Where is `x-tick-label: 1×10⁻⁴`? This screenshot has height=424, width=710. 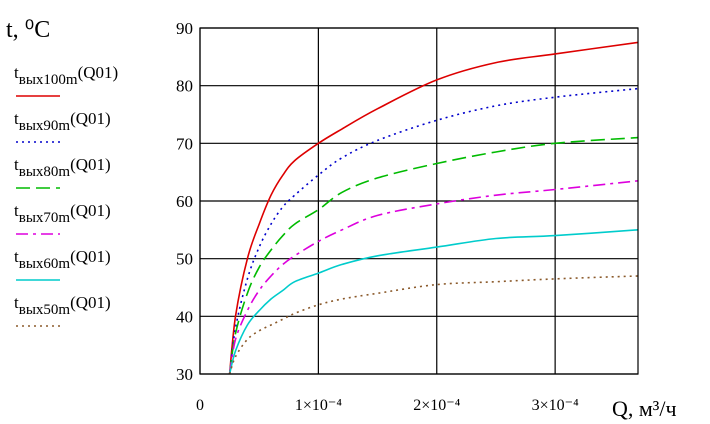 x-tick-label: 1×10⁻⁴ is located at coordinates (318, 405).